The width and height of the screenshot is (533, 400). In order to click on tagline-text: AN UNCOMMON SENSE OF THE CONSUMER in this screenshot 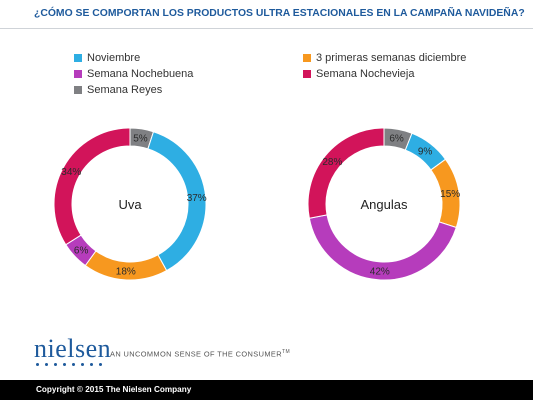, I will do `click(196, 354)`.